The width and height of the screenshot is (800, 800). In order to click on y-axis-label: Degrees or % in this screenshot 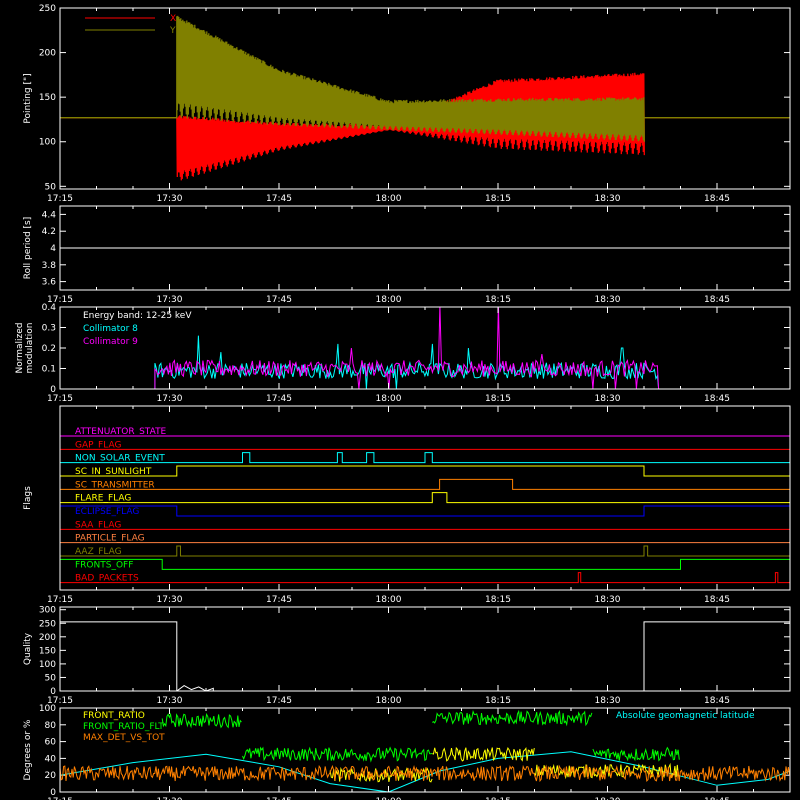, I will do `click(28, 749)`.